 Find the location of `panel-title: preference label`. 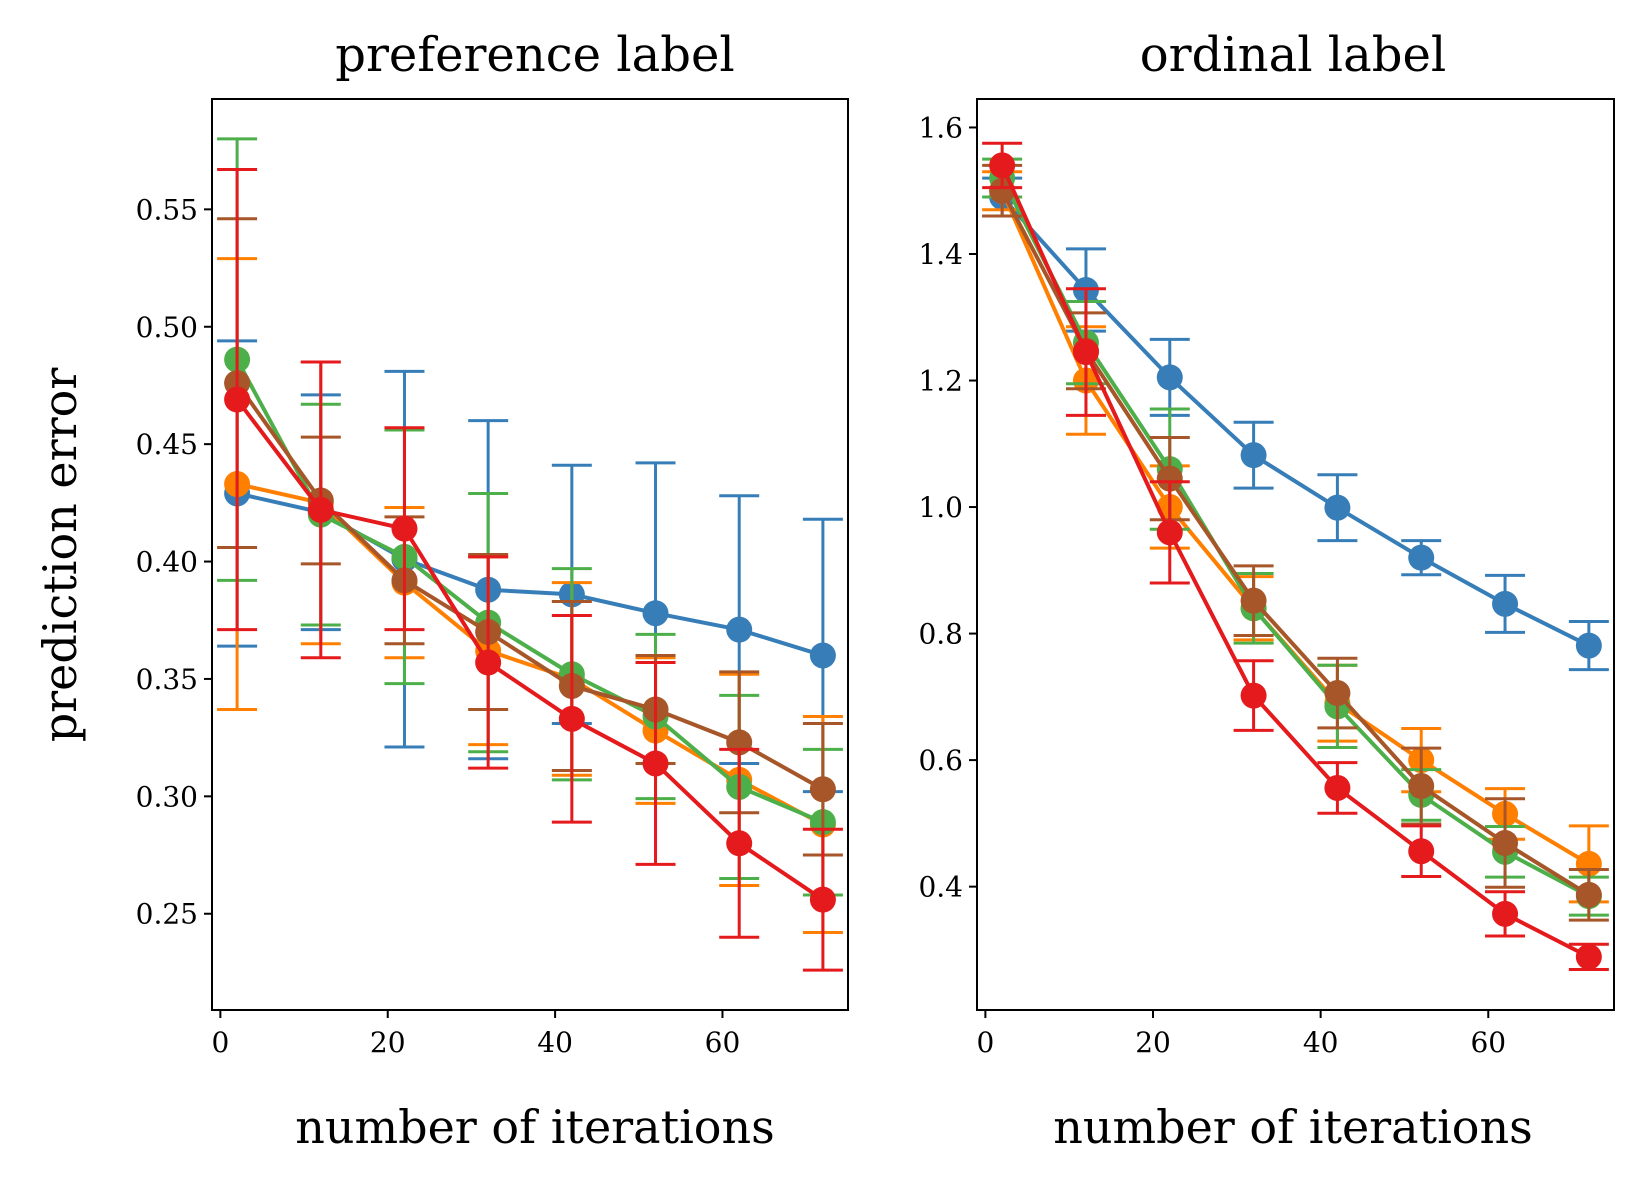

panel-title: preference label is located at coordinates (535, 55).